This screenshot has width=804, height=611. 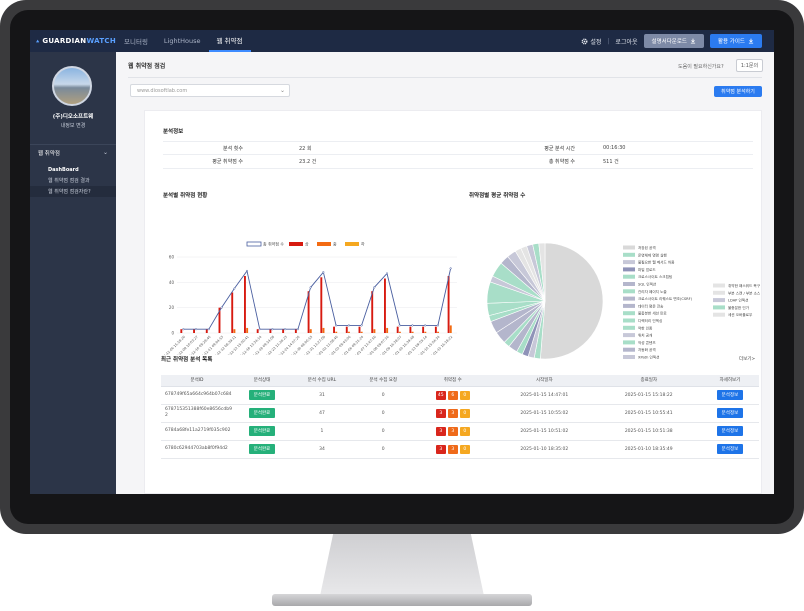 I want to click on pie-legend-label: 관리자 페이지 노출, so click(x=652, y=291).